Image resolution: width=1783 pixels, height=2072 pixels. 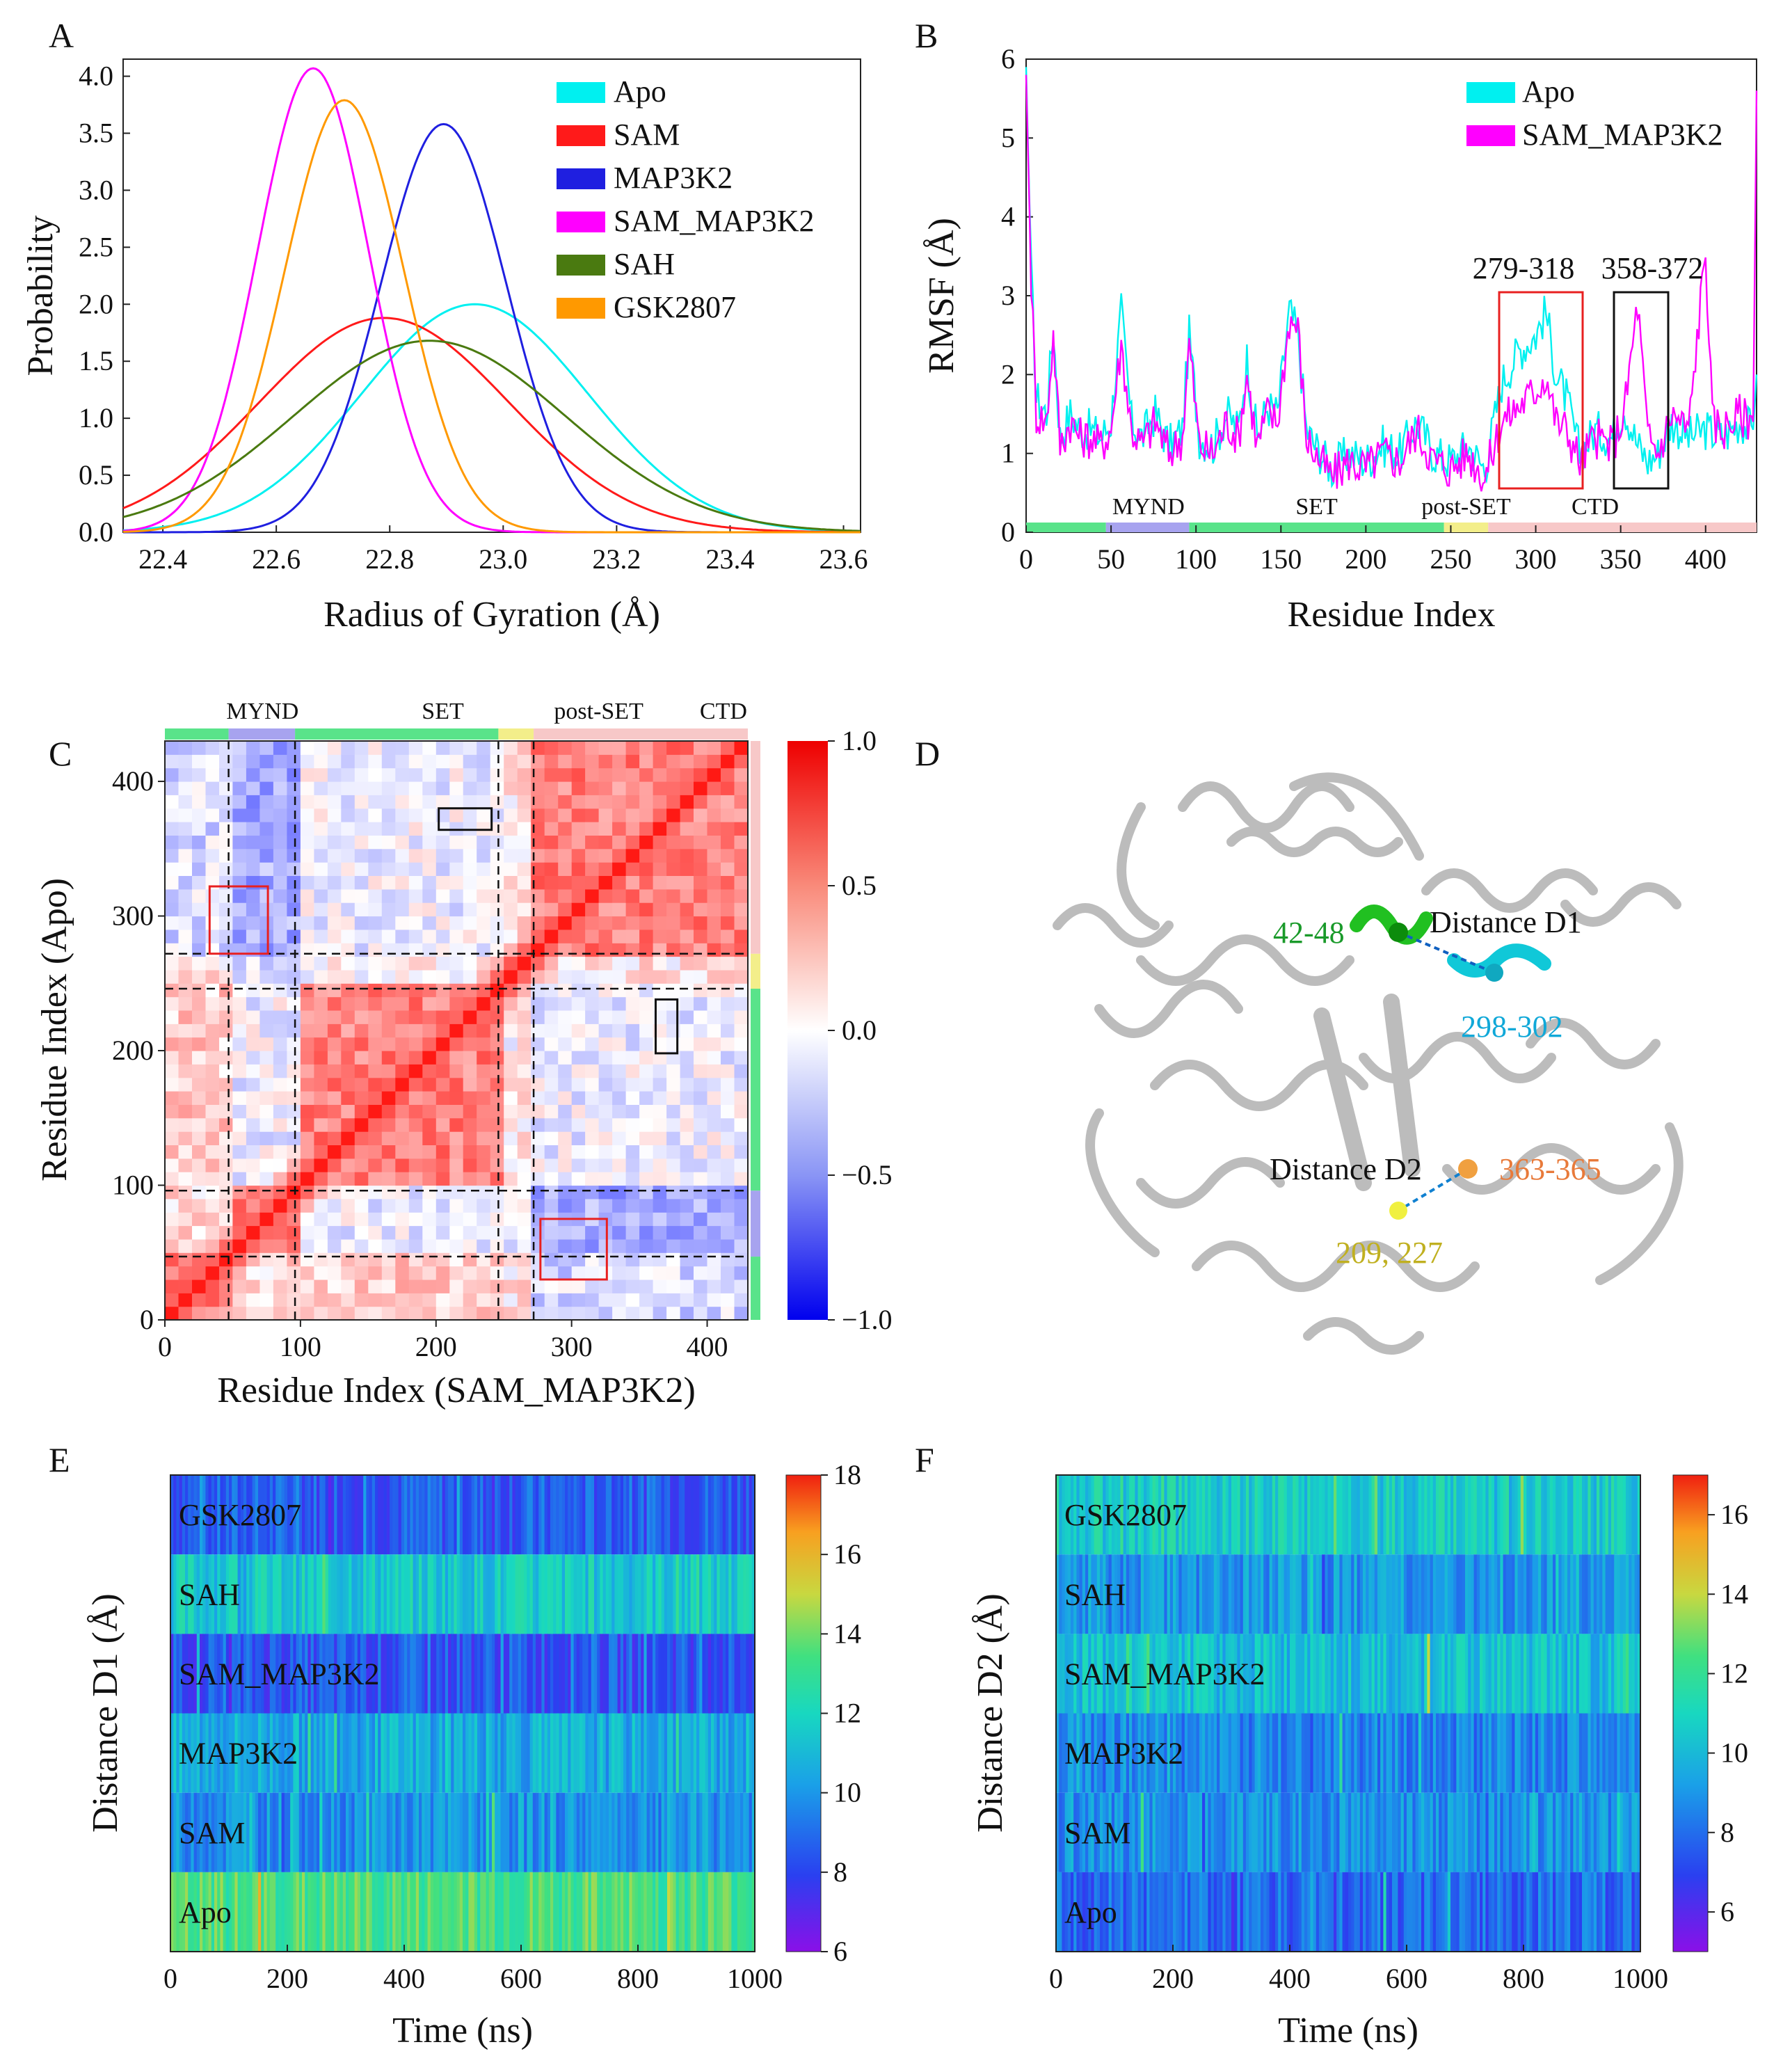 I want to click on panel-e-ticks: 0 200 400 600 800 1000, so click(x=473, y=1969).